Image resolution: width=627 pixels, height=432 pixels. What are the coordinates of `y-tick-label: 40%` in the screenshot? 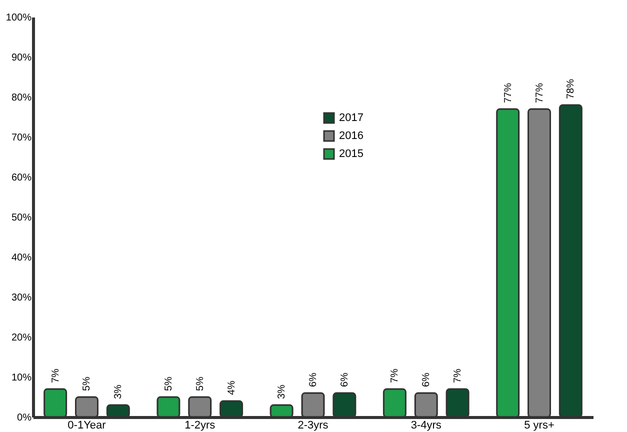 It's located at (21, 258).